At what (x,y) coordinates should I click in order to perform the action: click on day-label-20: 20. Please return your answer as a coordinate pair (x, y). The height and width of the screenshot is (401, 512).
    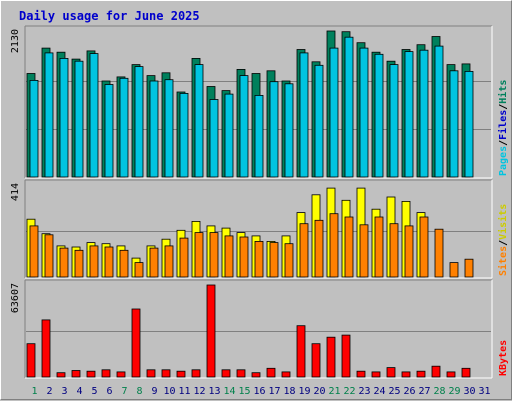
    Looking at the image, I should click on (319, 391).